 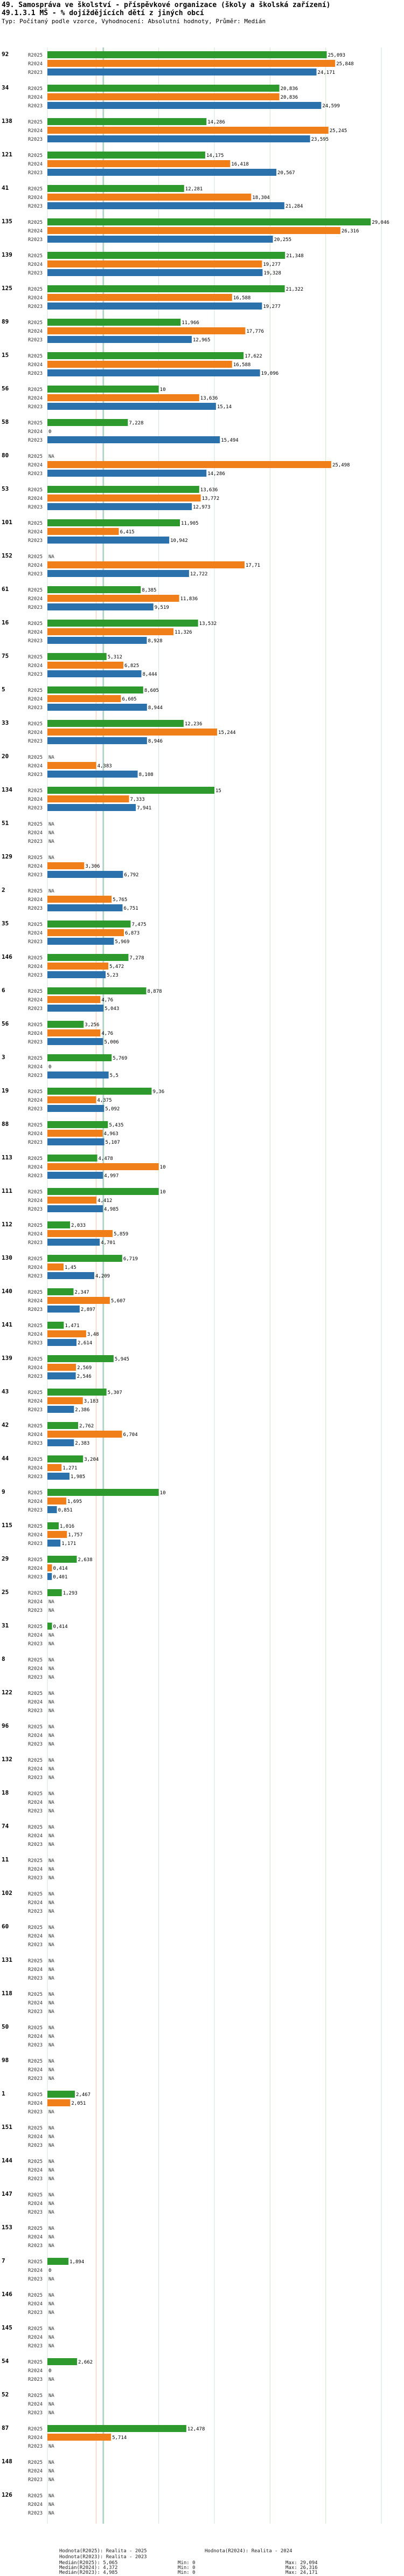 What do you see at coordinates (28, 1667) in the screenshot?
I see `category-group: 8 R2025 NA R2024 NA R2023 NA` at bounding box center [28, 1667].